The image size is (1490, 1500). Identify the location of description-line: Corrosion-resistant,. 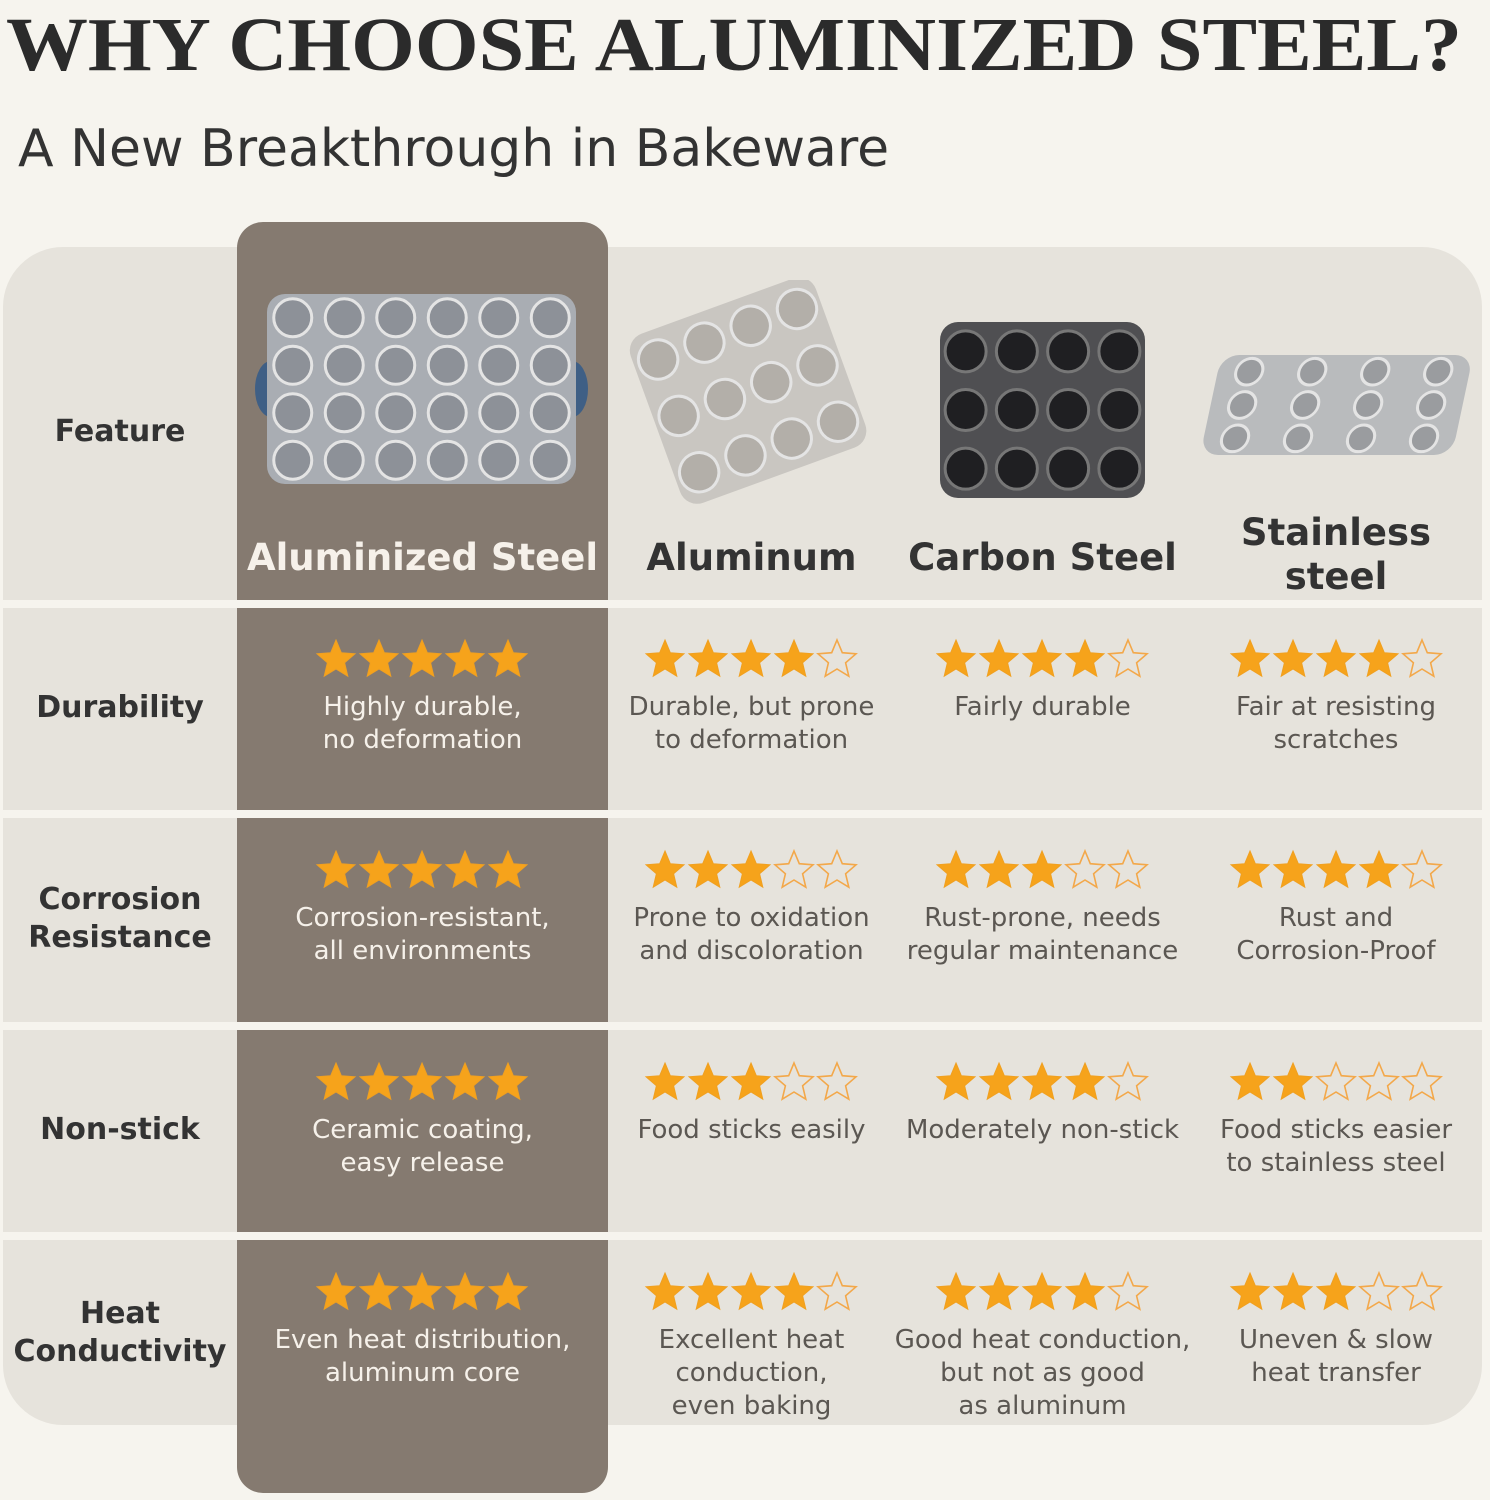
(422, 918).